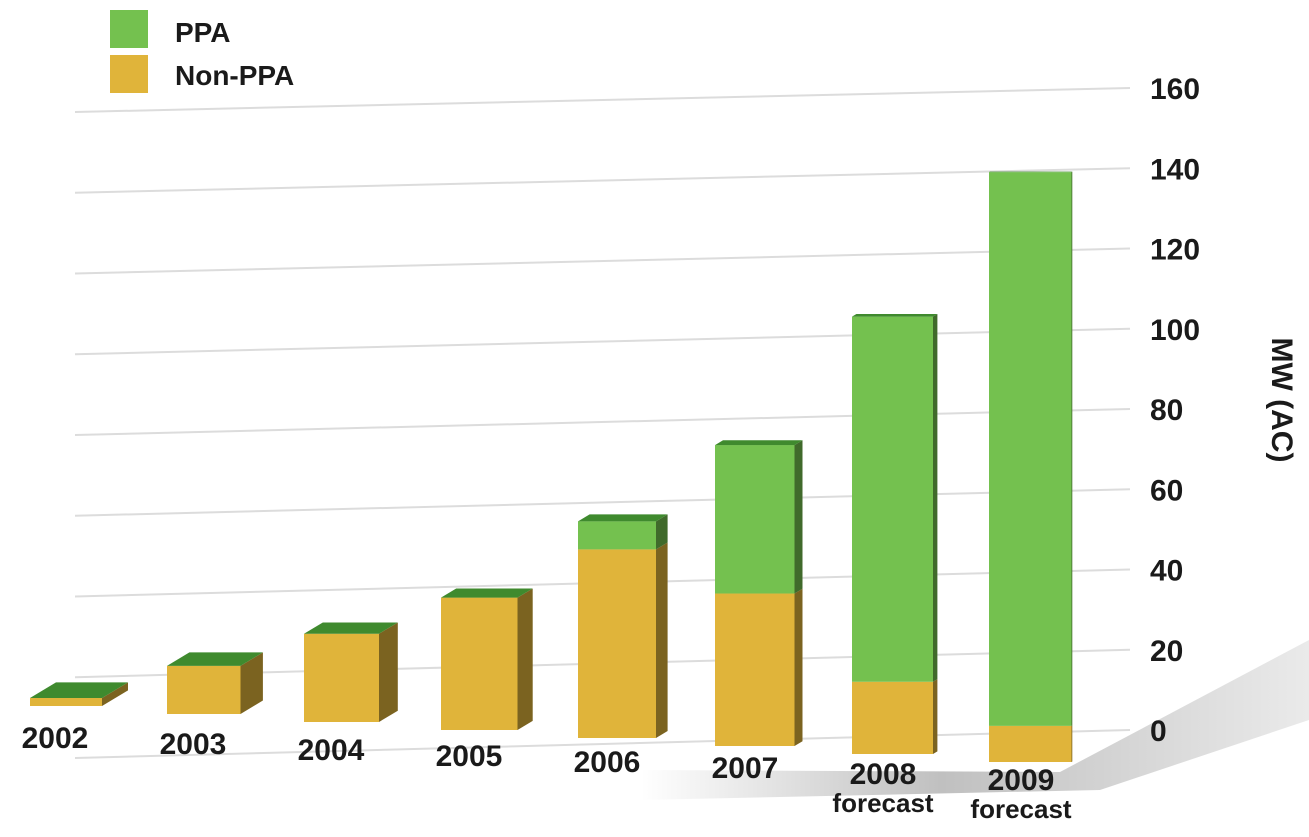  Describe the element at coordinates (745, 768) in the screenshot. I see `x-tick-label: 2007` at that location.